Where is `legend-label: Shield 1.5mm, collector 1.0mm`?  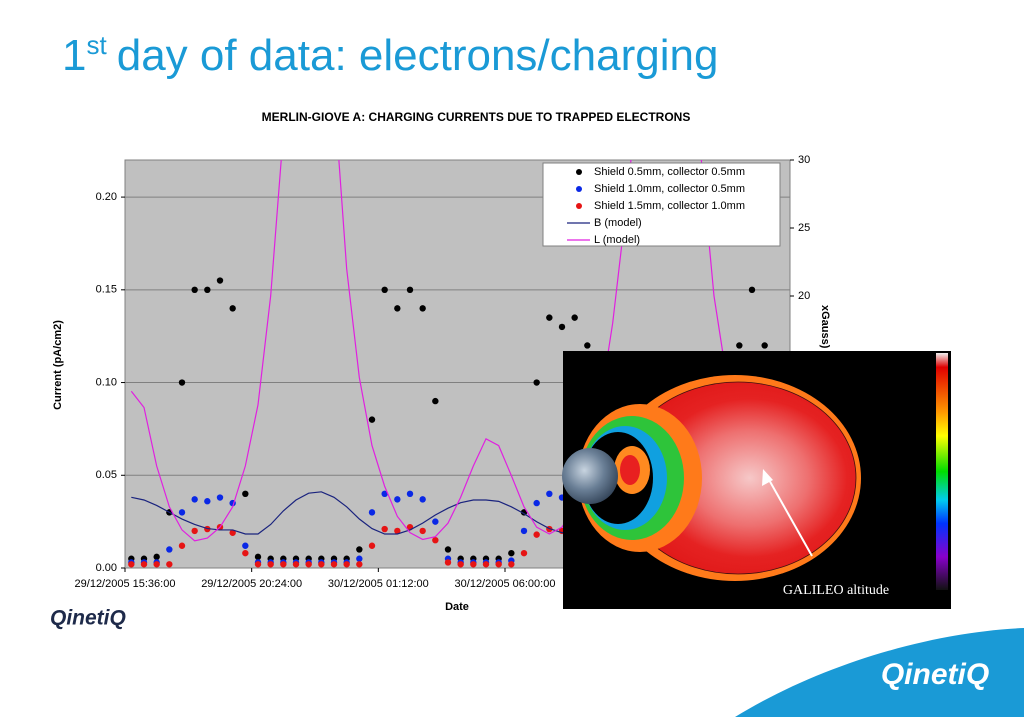 legend-label: Shield 1.5mm, collector 1.0mm is located at coordinates (669, 206).